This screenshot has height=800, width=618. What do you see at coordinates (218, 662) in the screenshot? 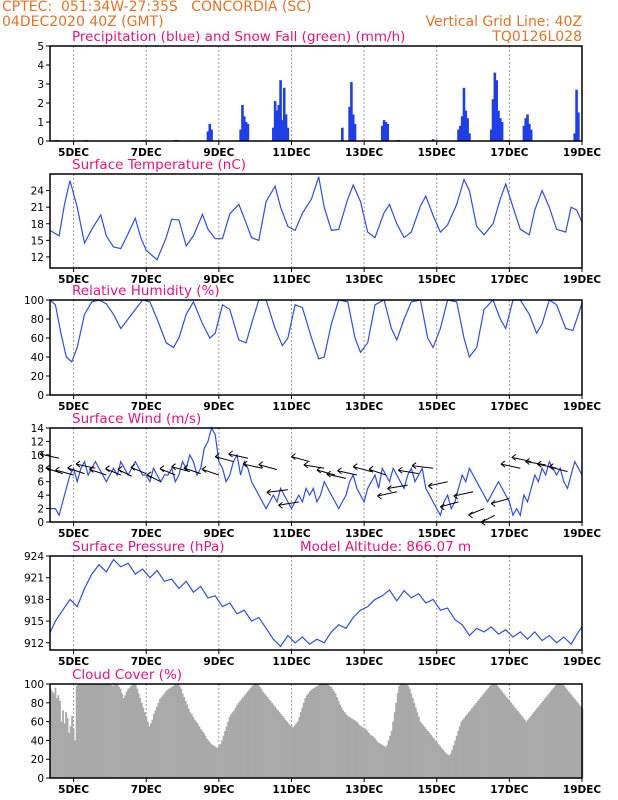
I see `x-tick-label: 9DEC` at bounding box center [218, 662].